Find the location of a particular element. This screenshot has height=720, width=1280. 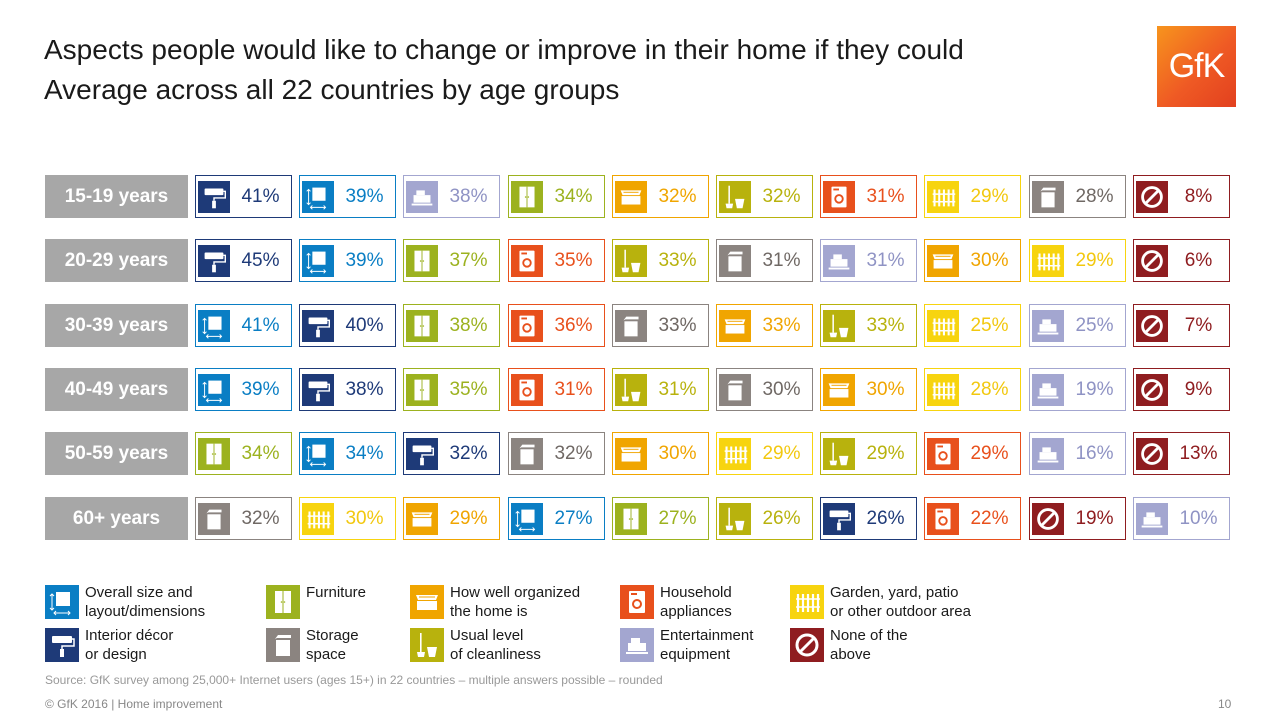

legend-item-cleanliness: Usual level of cleanliness is located at coordinates (520, 646).